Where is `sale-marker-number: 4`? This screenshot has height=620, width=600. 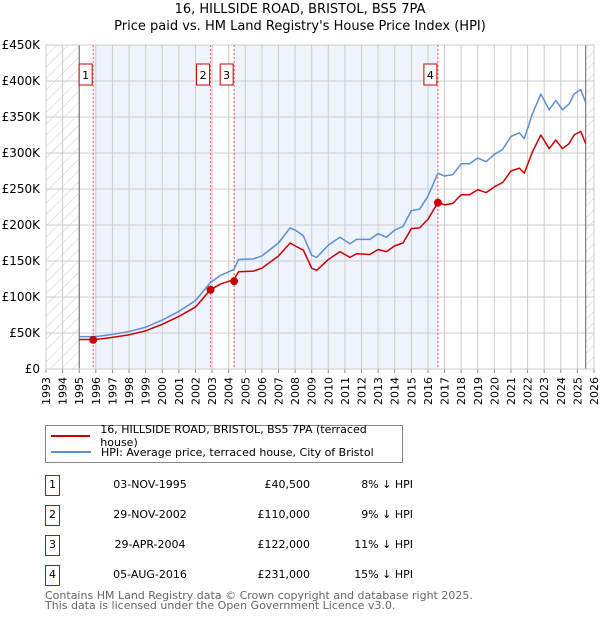 sale-marker-number: 4 is located at coordinates (52, 575).